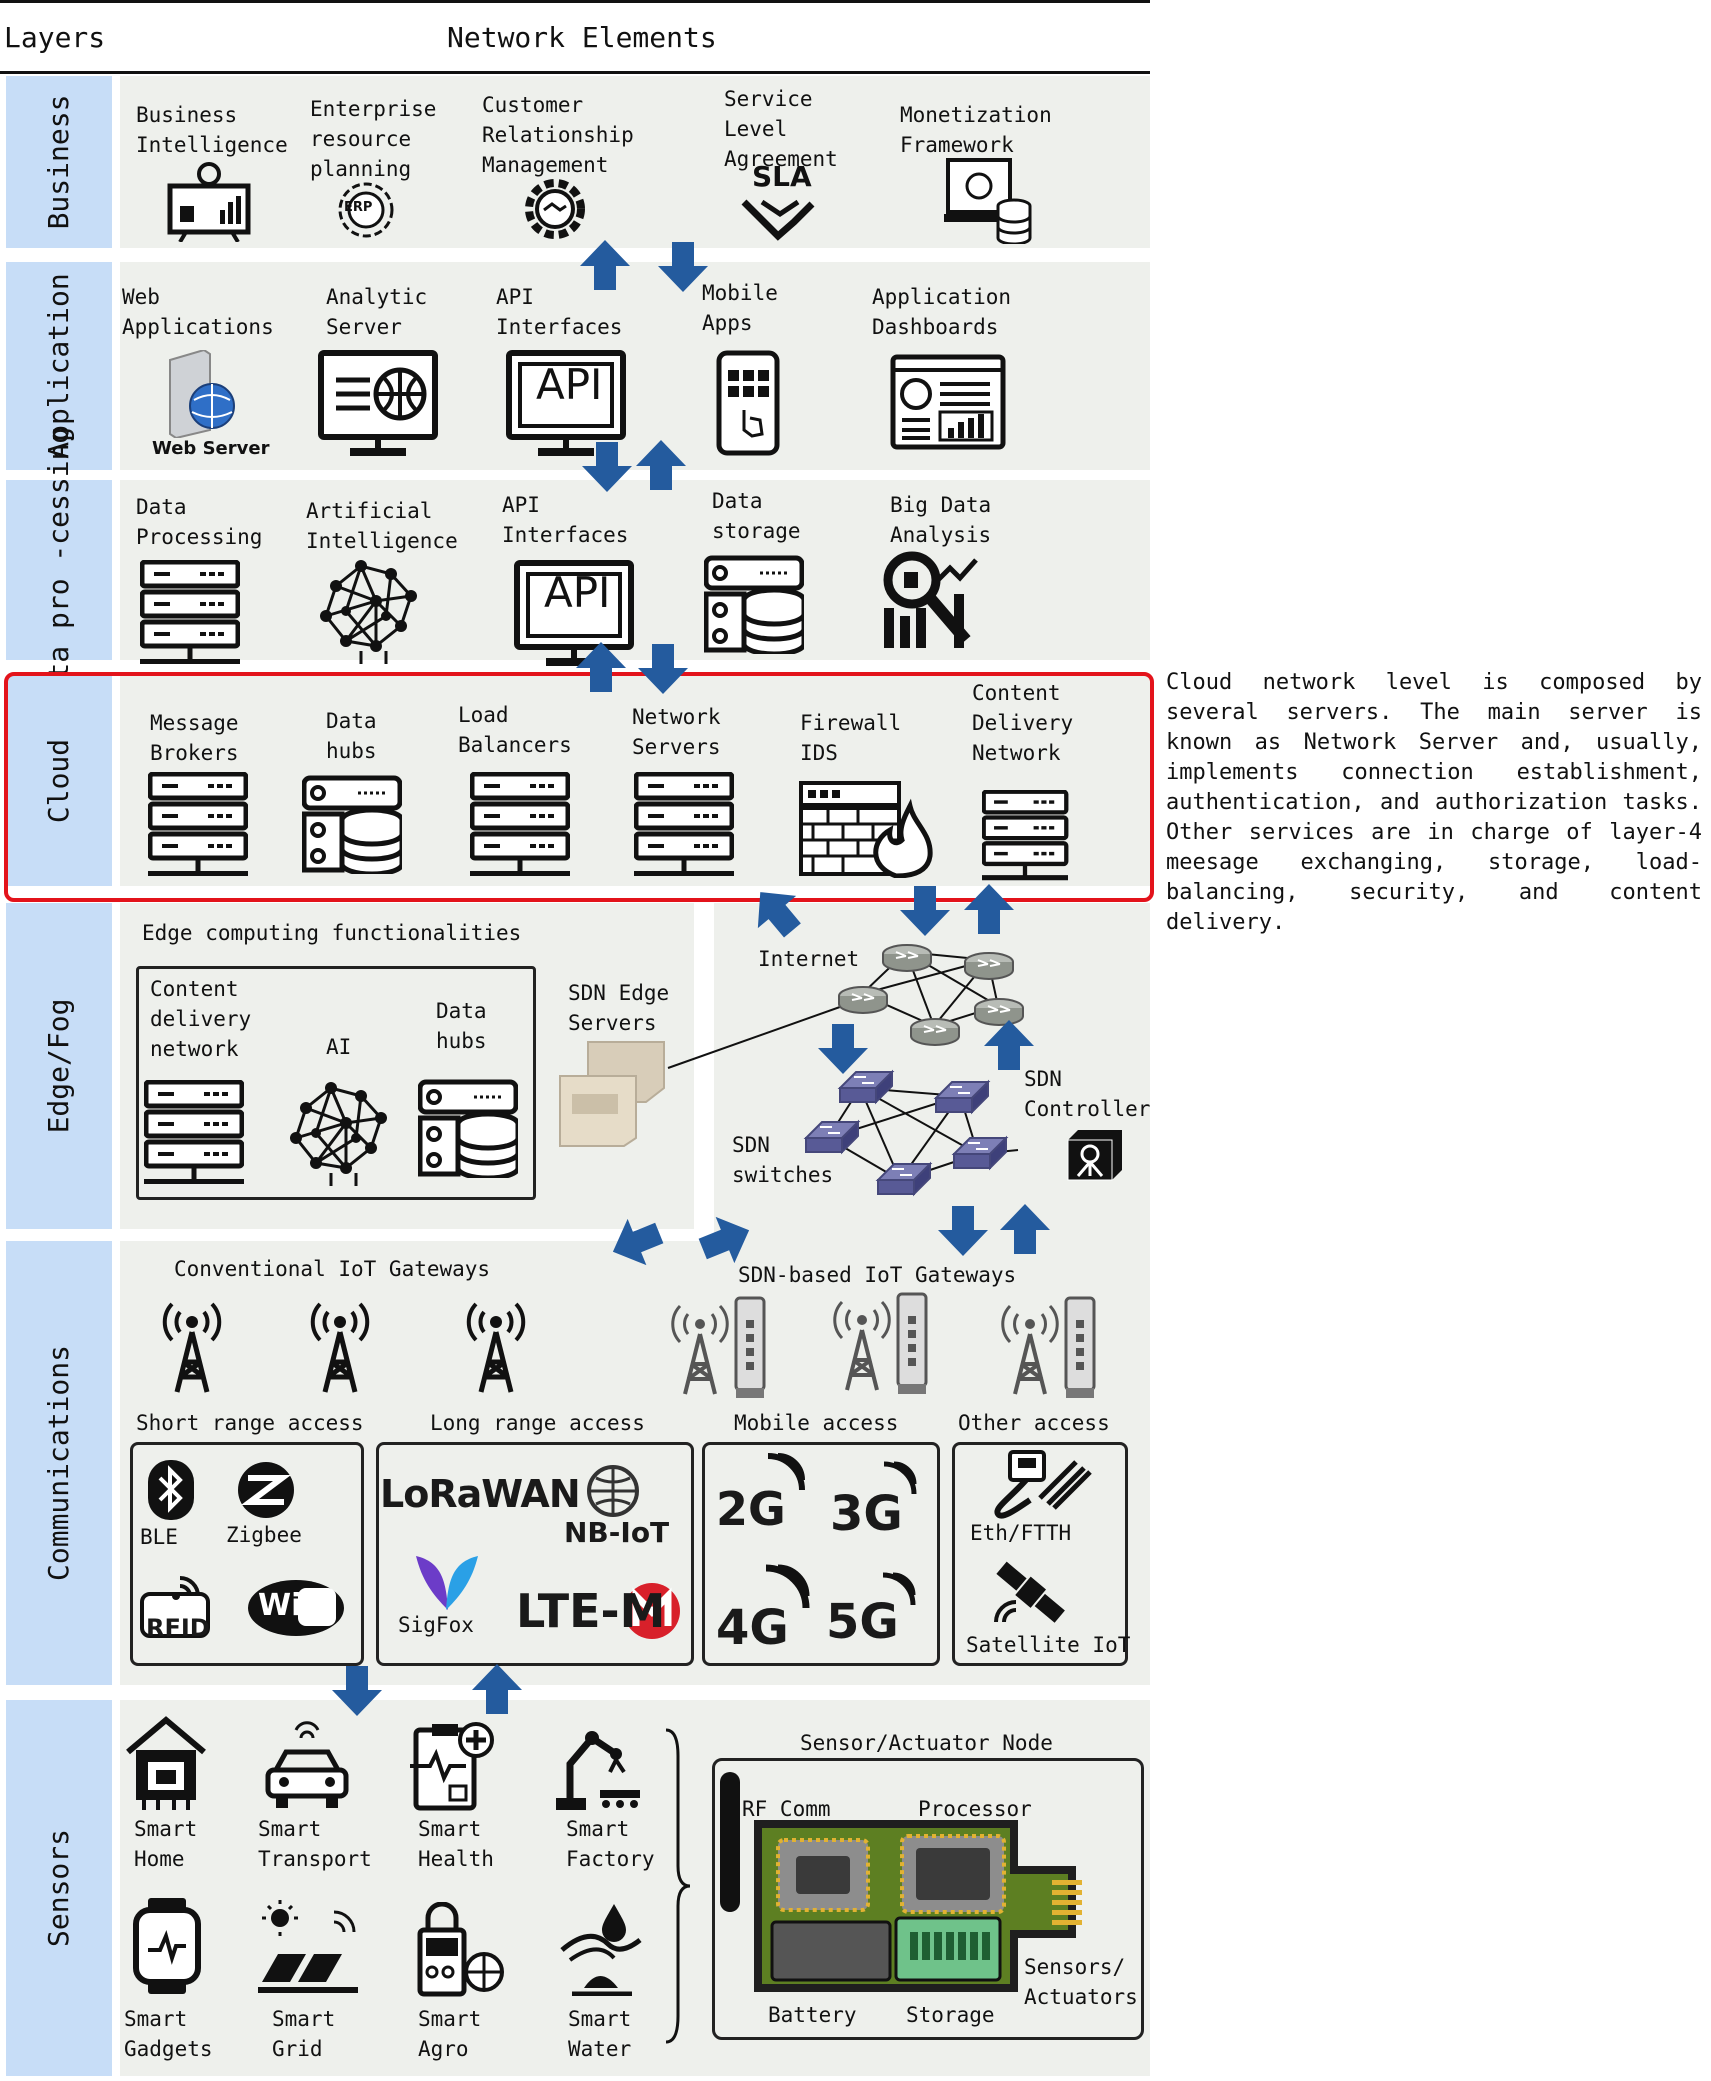  I want to click on edge-ai-brain-icon, so click(338, 1134).